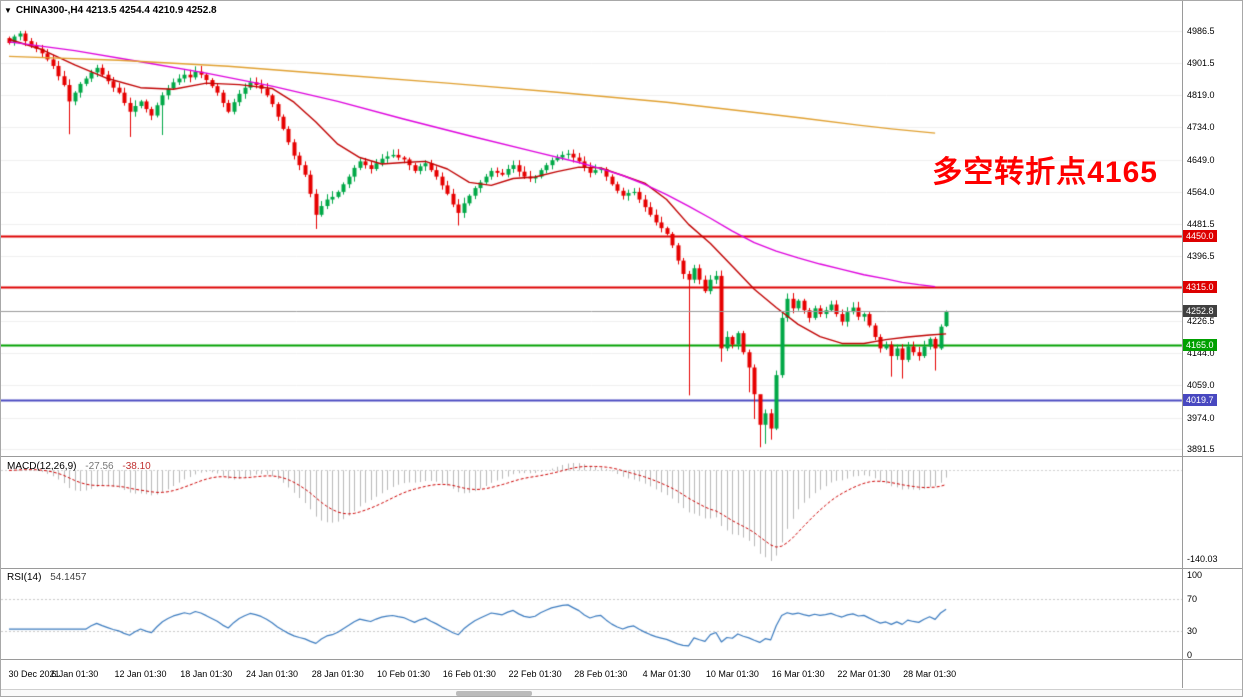 The image size is (1243, 697). I want to click on price-axis-line, so click(1182, 344).